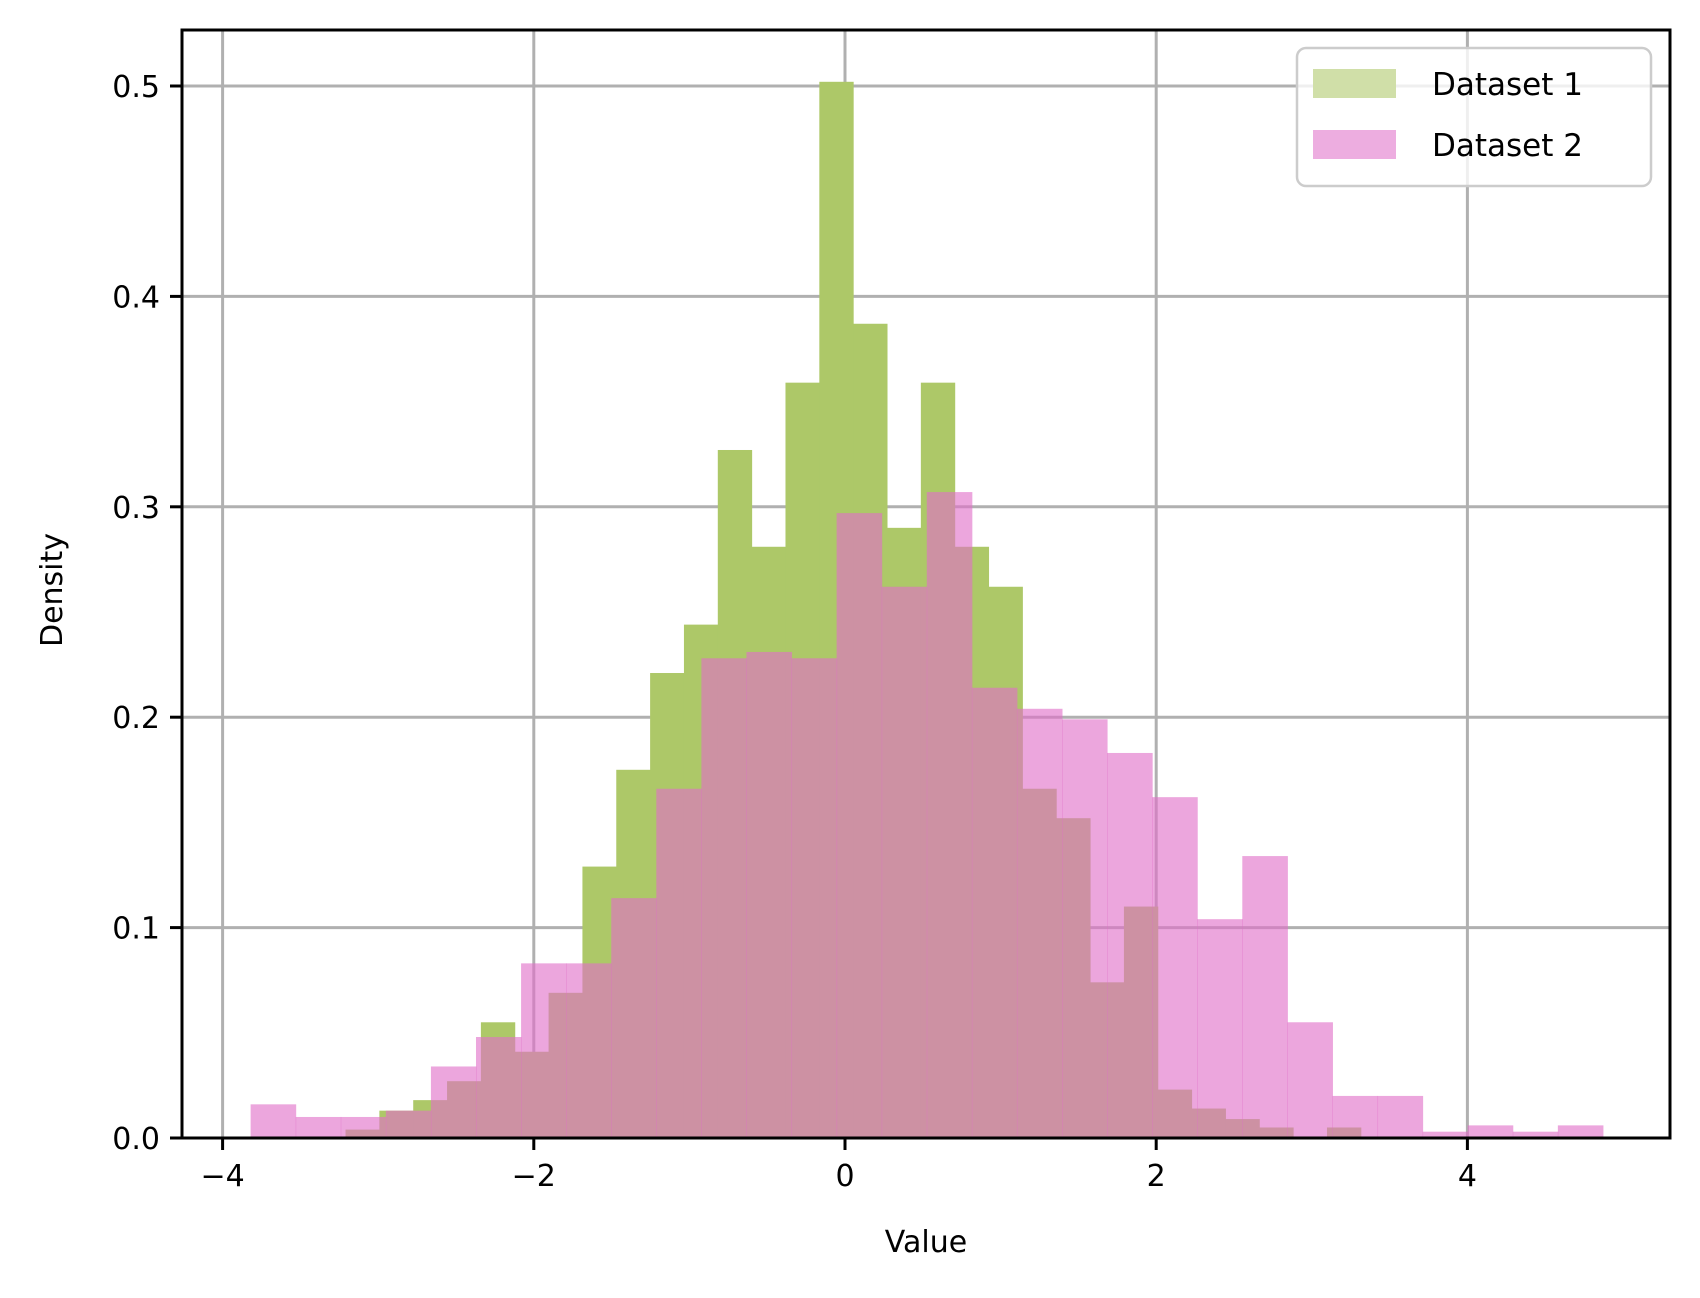  I want to click on y-axis-label: Density, so click(52, 590).